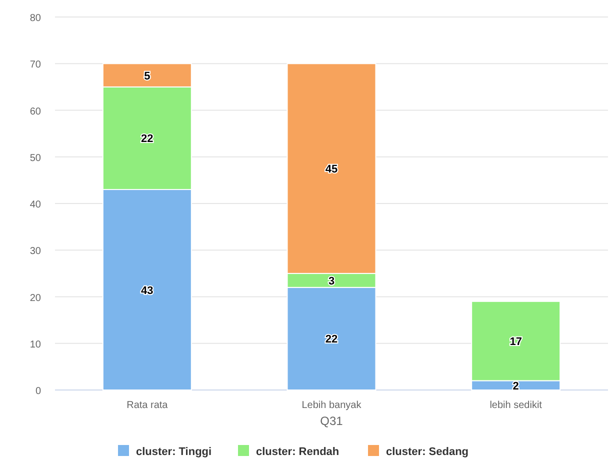 This screenshot has height=461, width=616. What do you see at coordinates (36, 344) in the screenshot?
I see `y-tick-label: 10` at bounding box center [36, 344].